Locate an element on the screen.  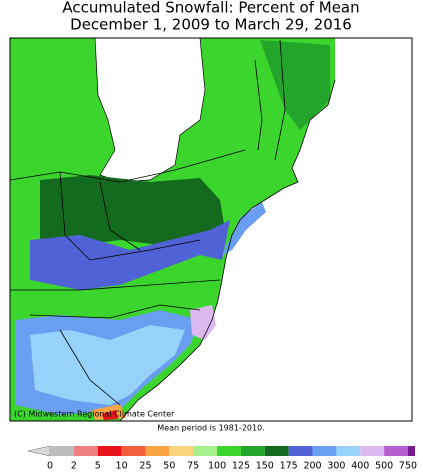
legend-label: 50 is located at coordinates (169, 466).